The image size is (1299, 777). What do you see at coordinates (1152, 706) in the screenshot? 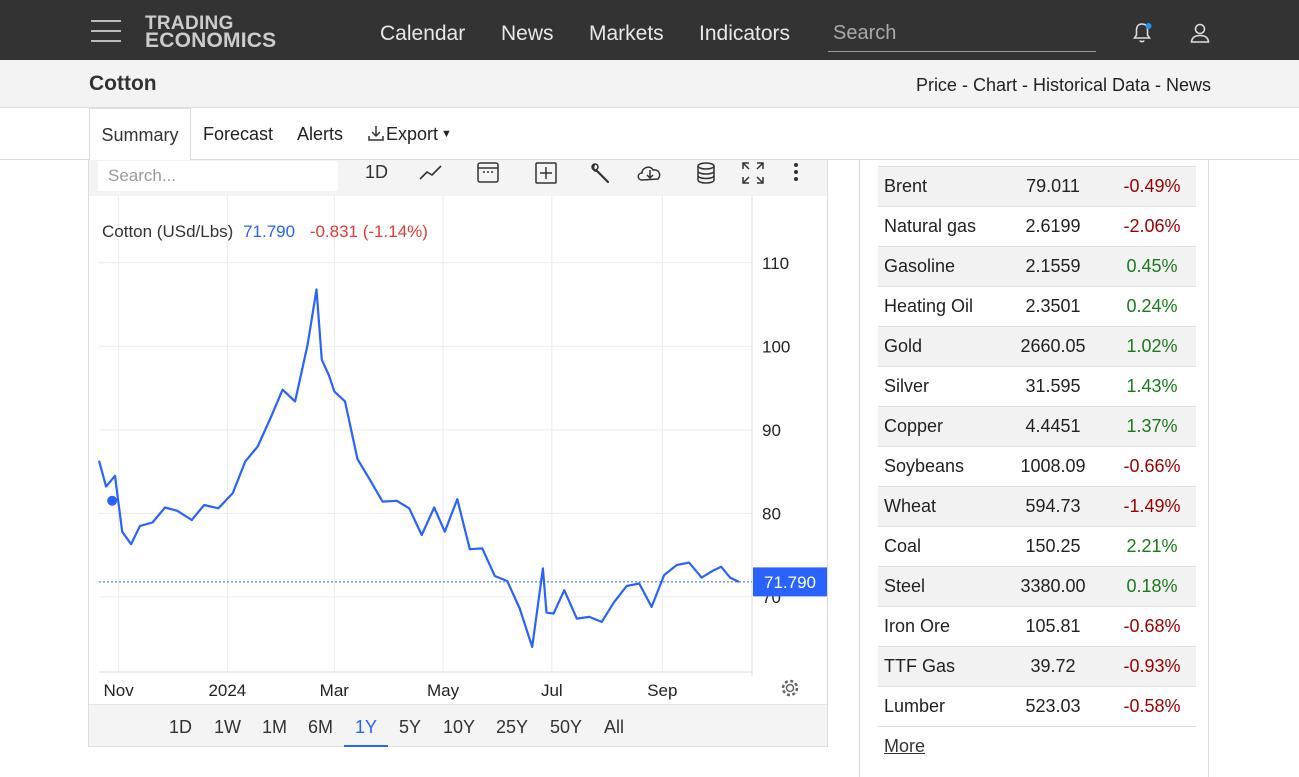
I see `market-change: -0.58%` at bounding box center [1152, 706].